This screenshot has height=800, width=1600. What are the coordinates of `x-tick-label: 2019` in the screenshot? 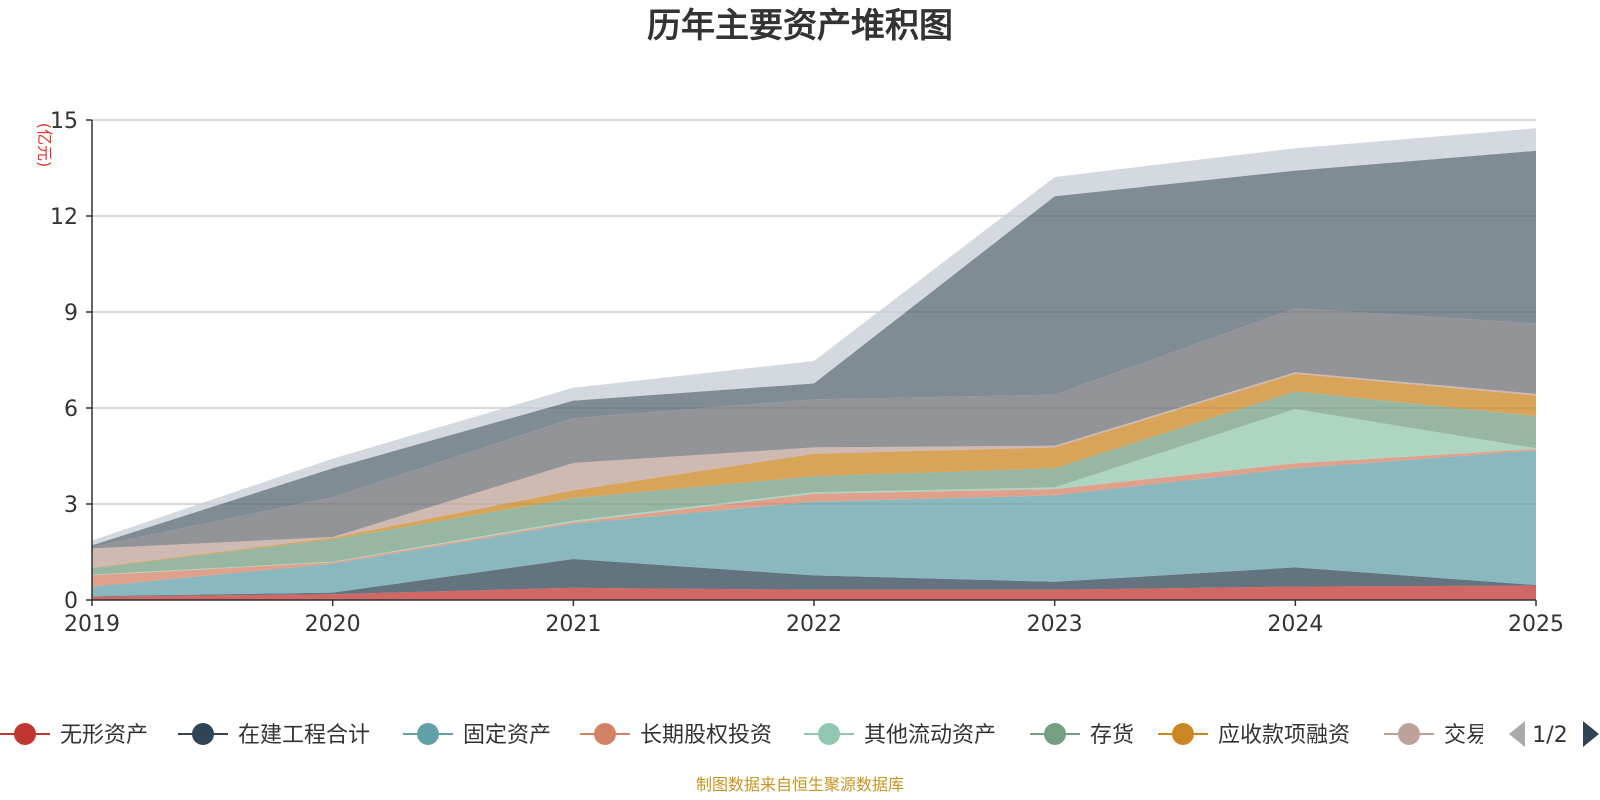 It's located at (92, 624).